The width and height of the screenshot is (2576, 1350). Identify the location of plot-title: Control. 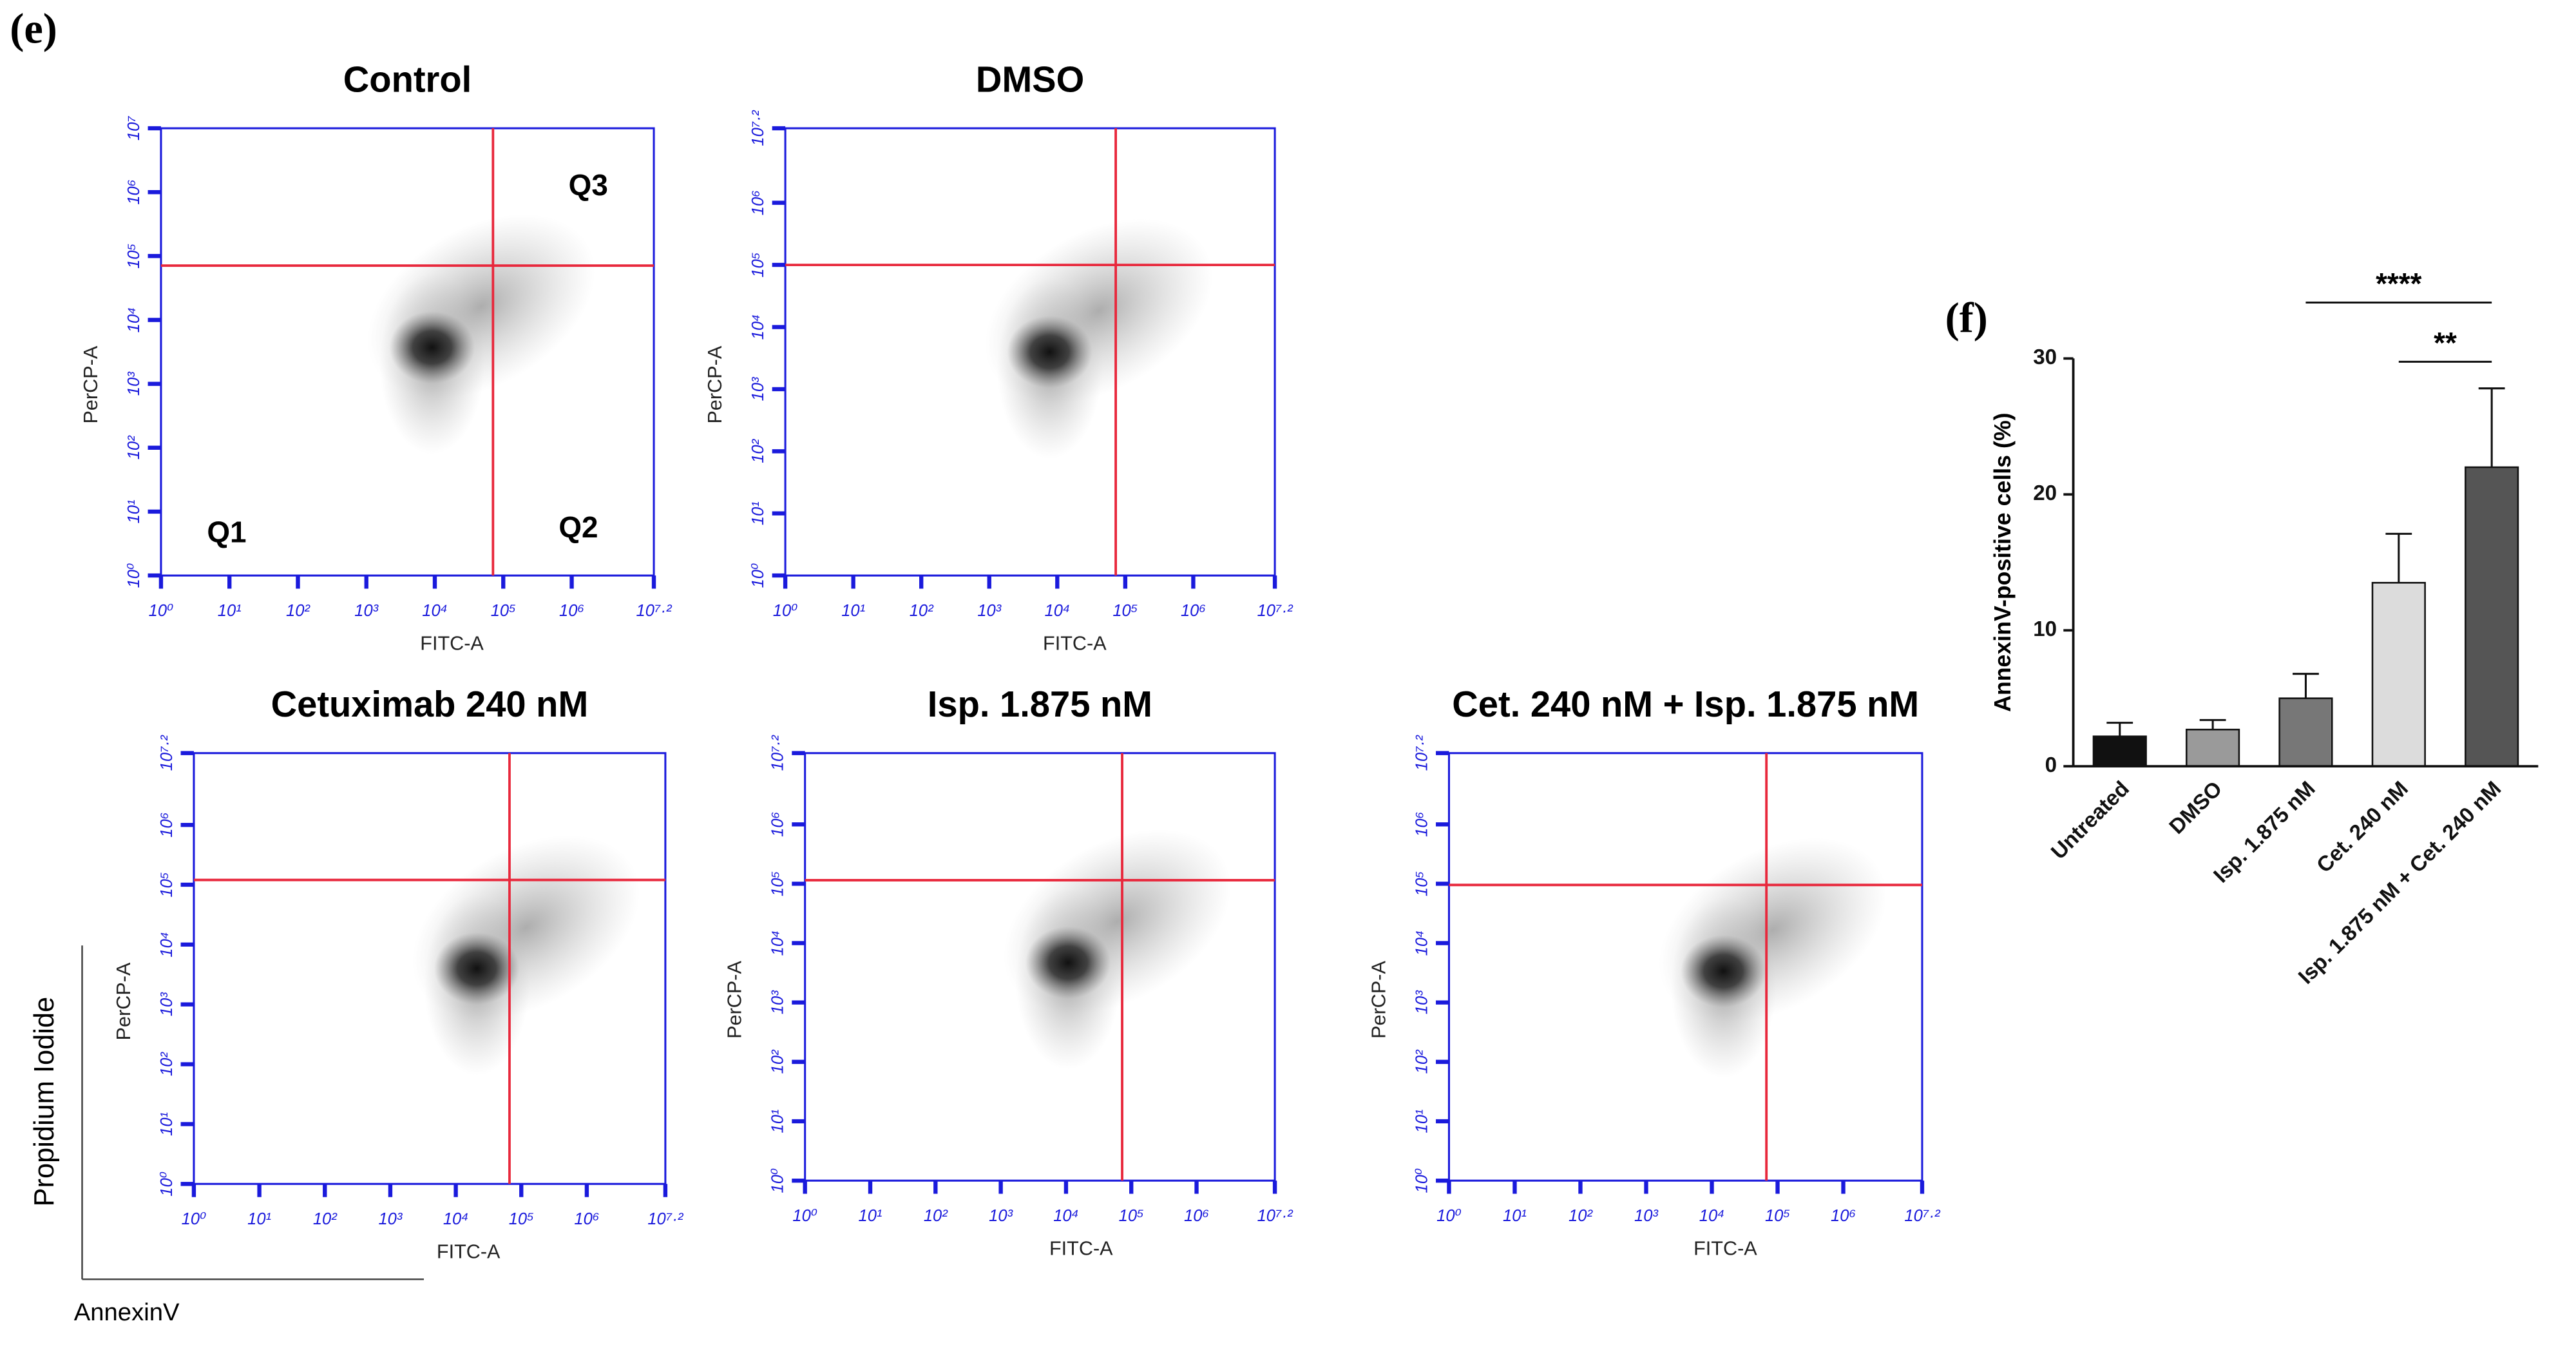
(407, 79).